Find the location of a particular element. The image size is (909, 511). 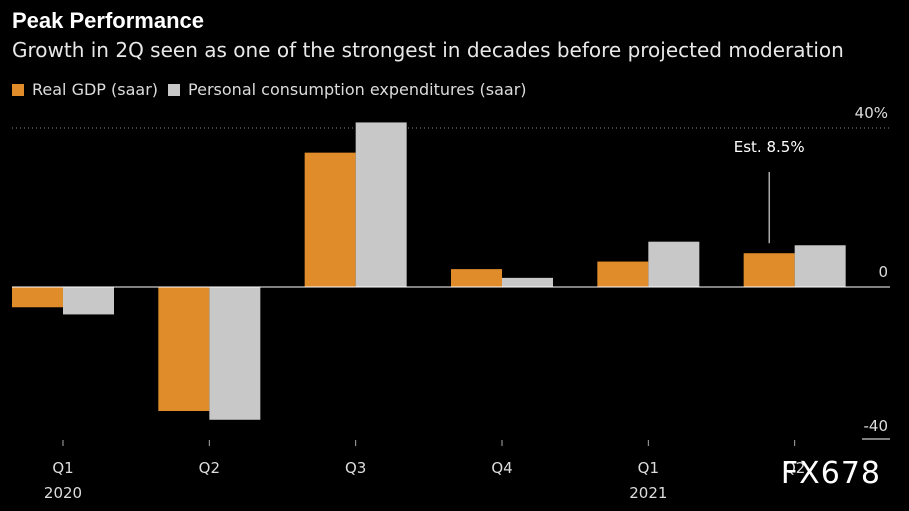

x-tick-label-1: Q2 is located at coordinates (209, 468).